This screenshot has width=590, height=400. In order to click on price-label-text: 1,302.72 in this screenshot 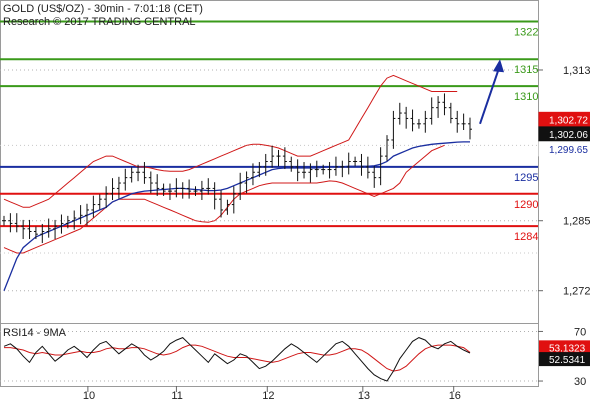, I will do `click(568, 120)`.